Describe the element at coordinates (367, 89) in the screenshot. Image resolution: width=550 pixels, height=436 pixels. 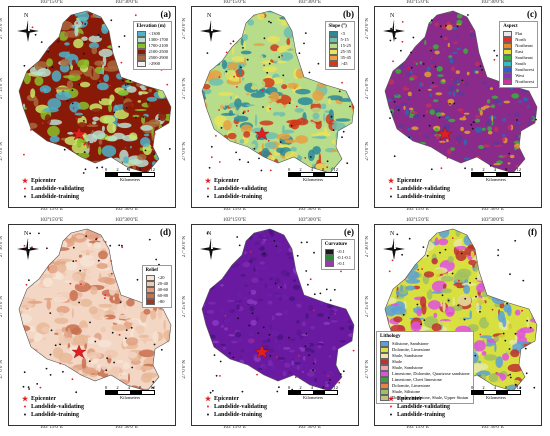
I see `latitude-tick: 27°15'0"N` at that location.